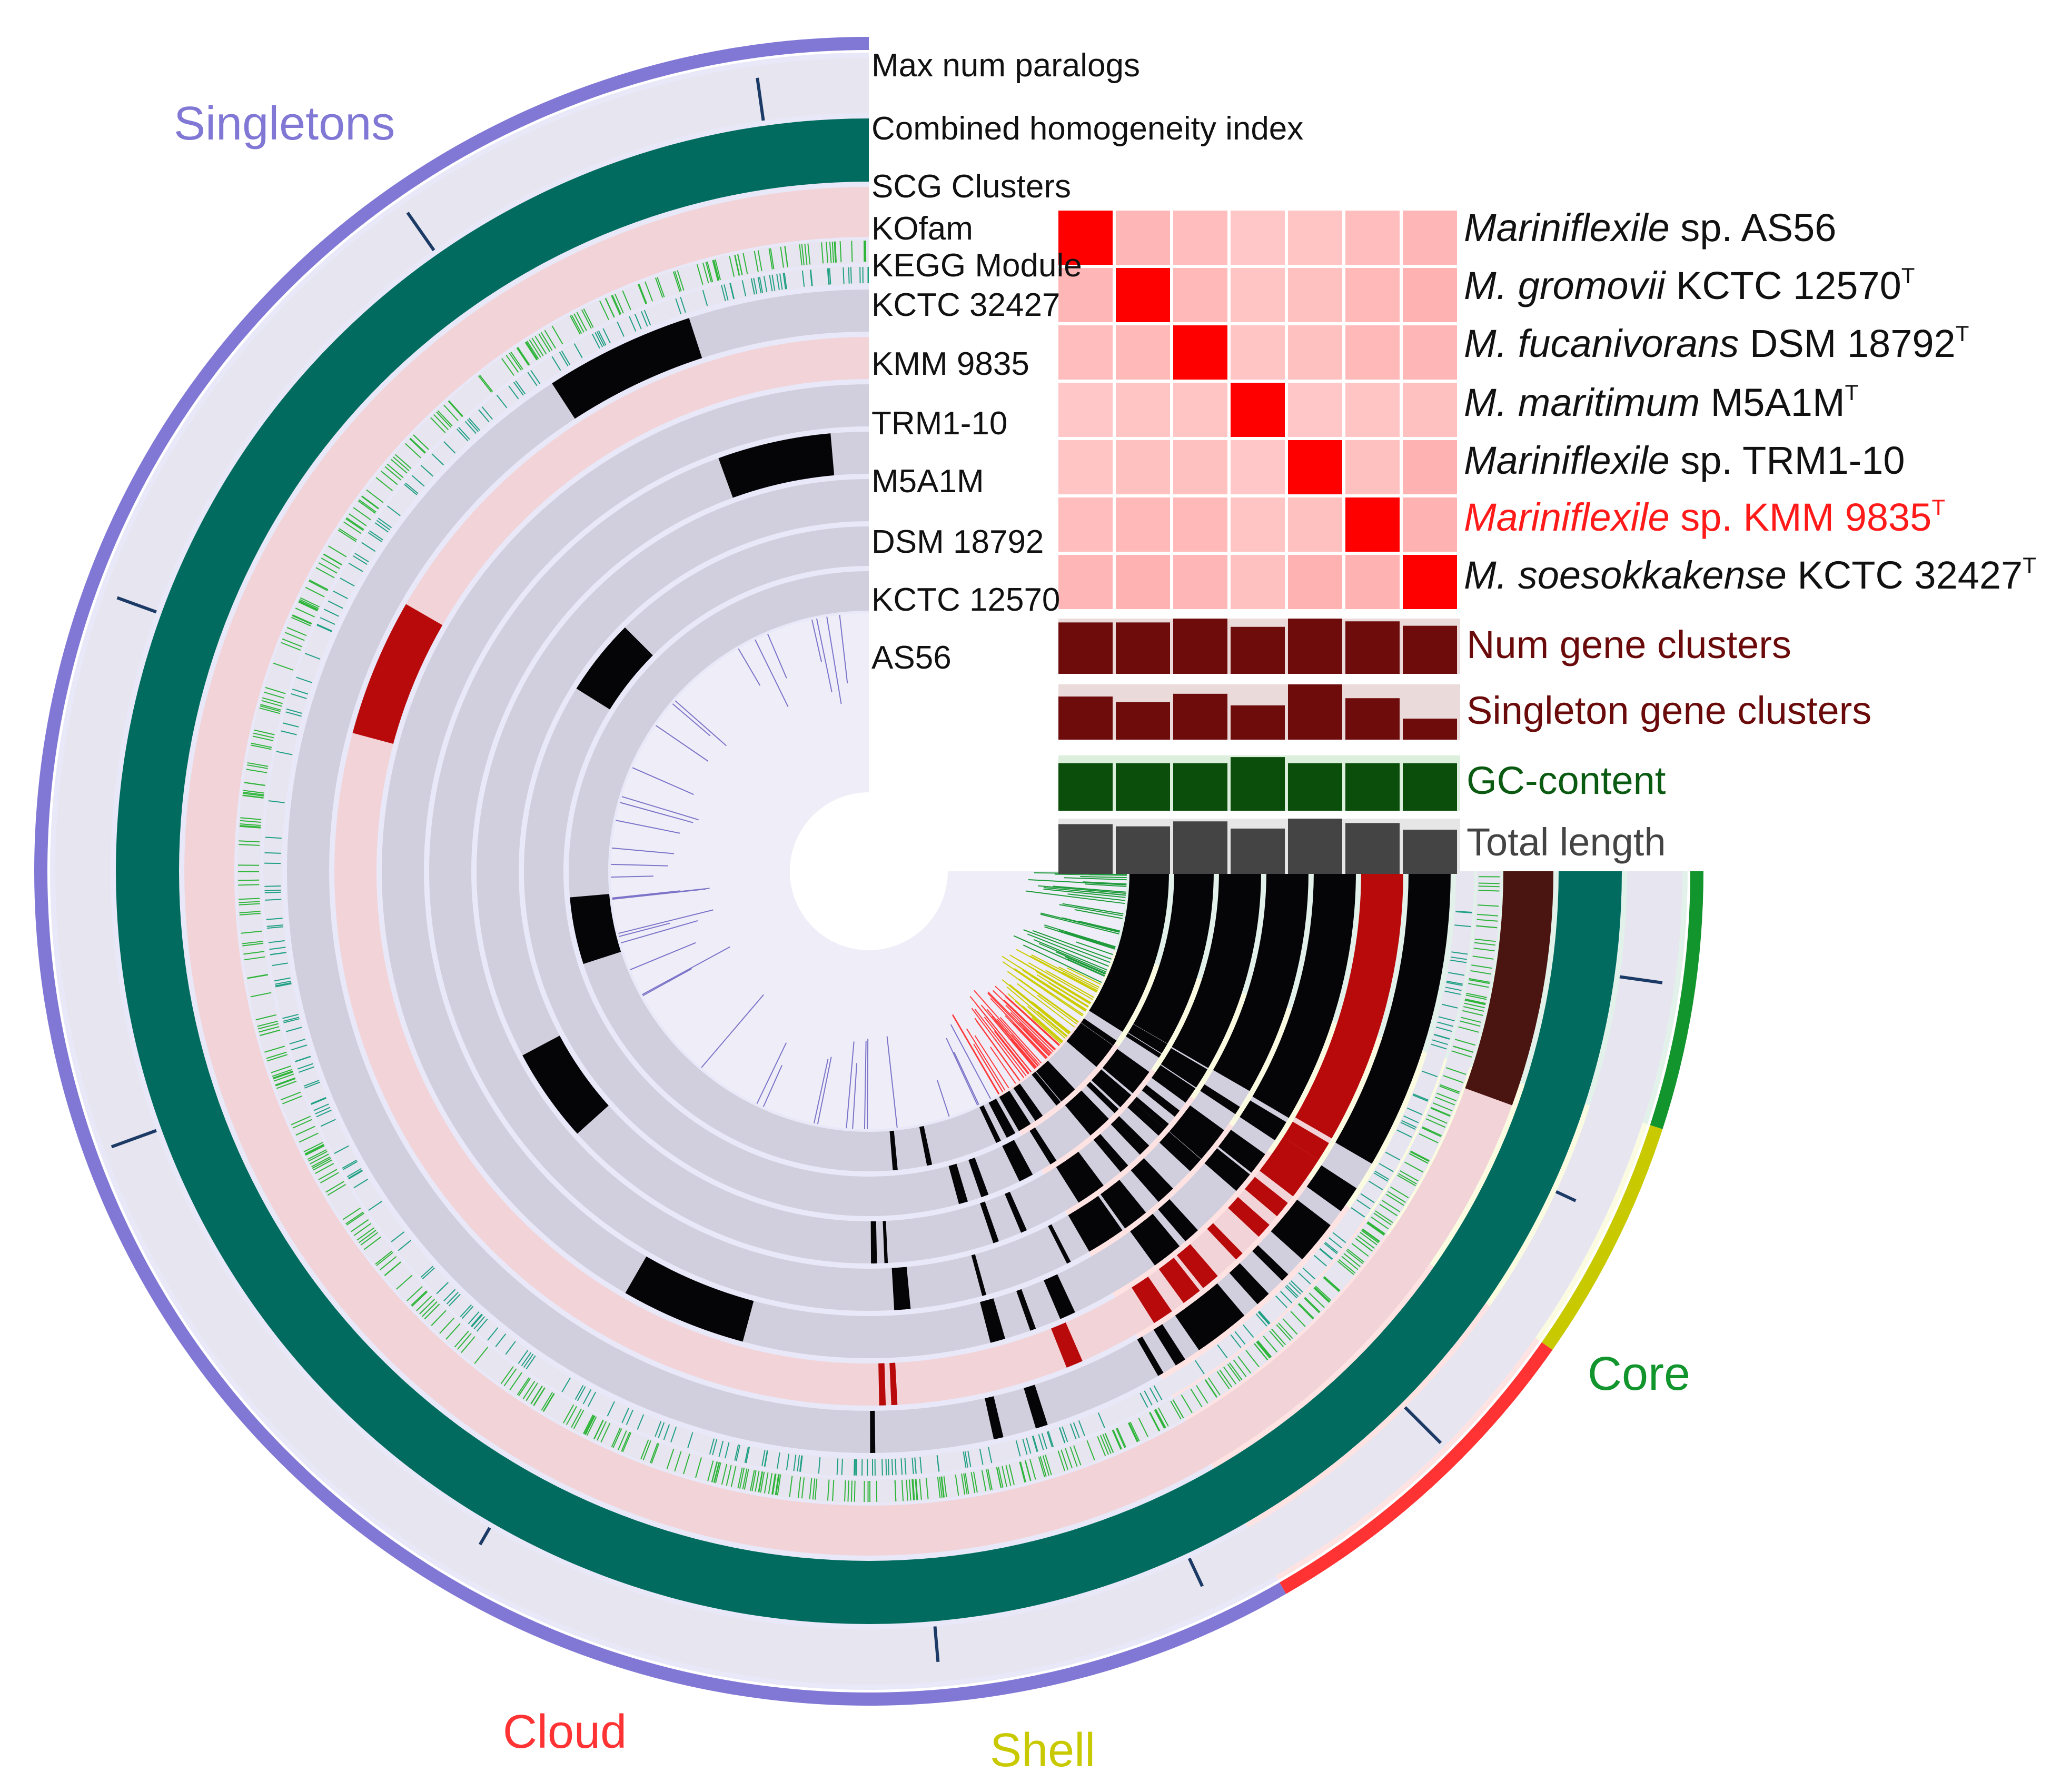 The height and width of the screenshot is (1792, 2071). What do you see at coordinates (1661, 402) in the screenshot?
I see `species-label-m5a1m: M. maritimum M5A1MT` at bounding box center [1661, 402].